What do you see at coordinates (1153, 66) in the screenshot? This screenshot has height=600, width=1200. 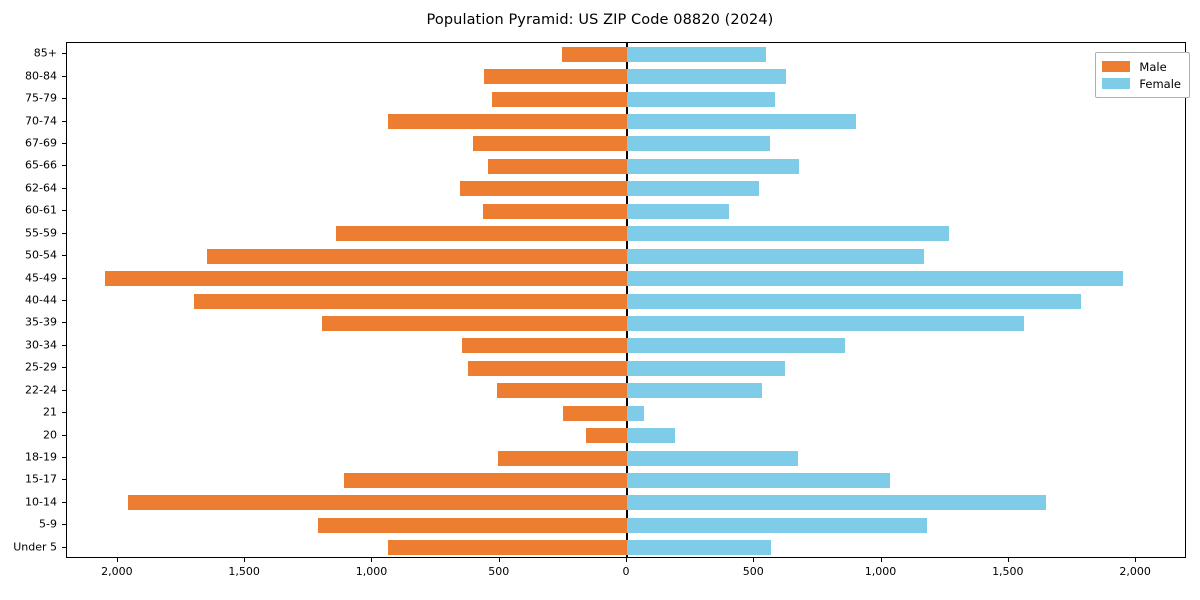 I see `legend-label: Male` at bounding box center [1153, 66].